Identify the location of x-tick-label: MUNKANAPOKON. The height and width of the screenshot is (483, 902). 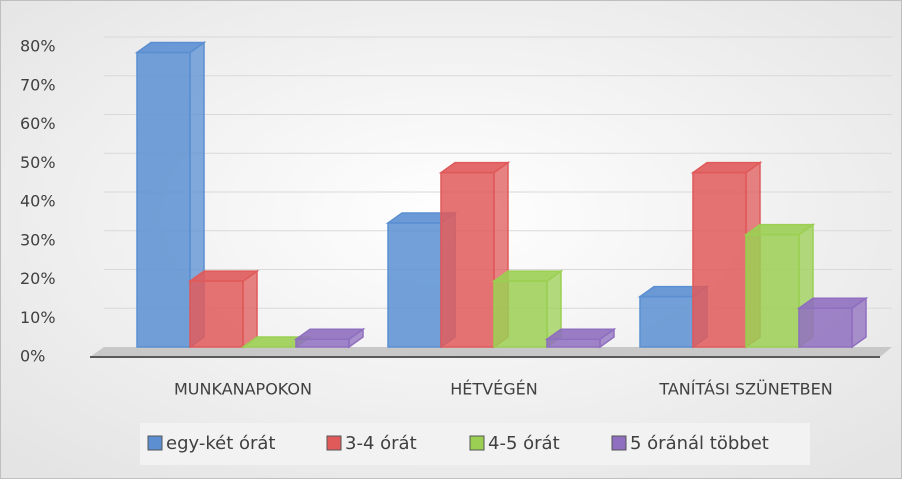
(243, 389).